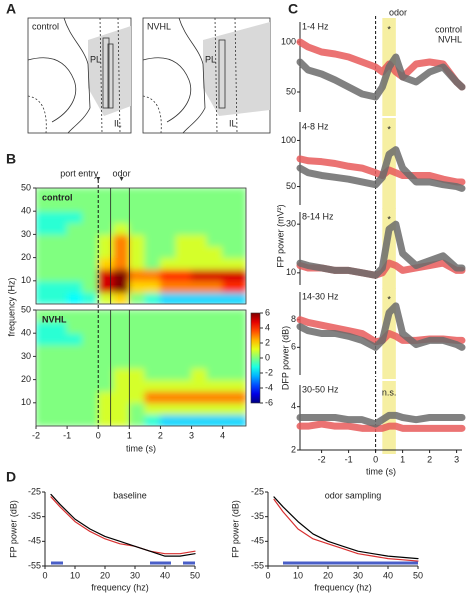 The width and height of the screenshot is (470, 601). What do you see at coordinates (293, 406) in the screenshot?
I see `y-tick-label: 4` at bounding box center [293, 406].